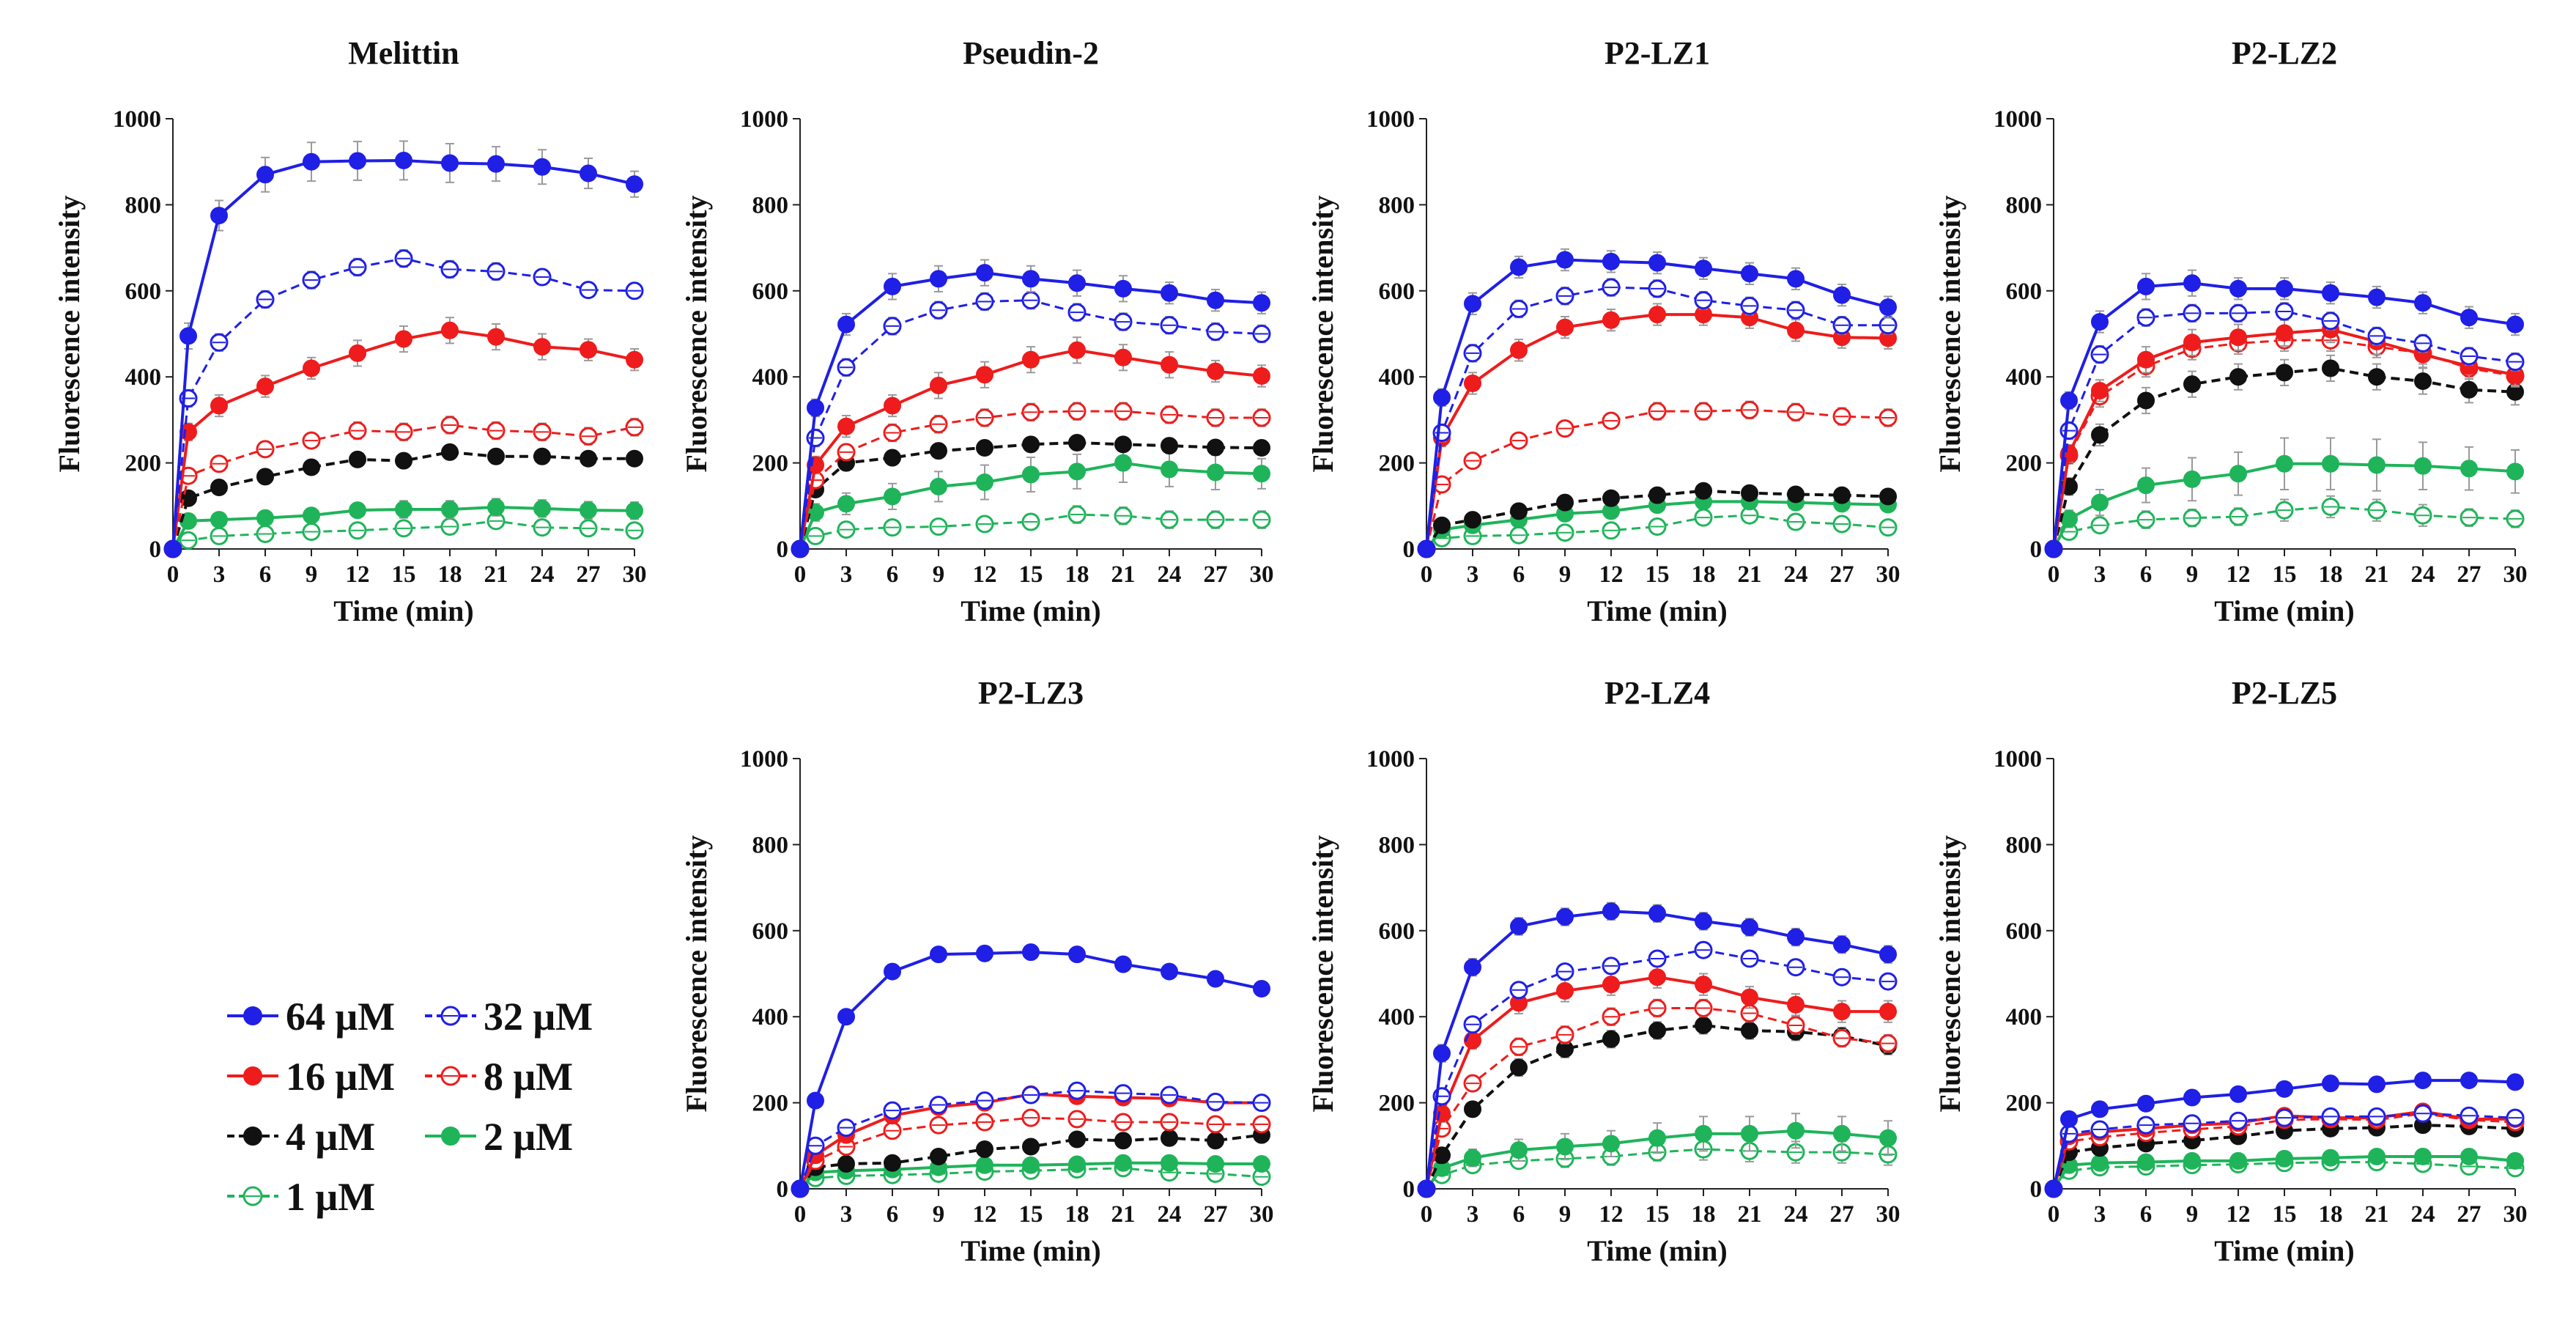 The height and width of the screenshot is (1320, 2576). Describe the element at coordinates (301, 1197) in the screenshot. I see `legend-item: 1 μM` at that location.